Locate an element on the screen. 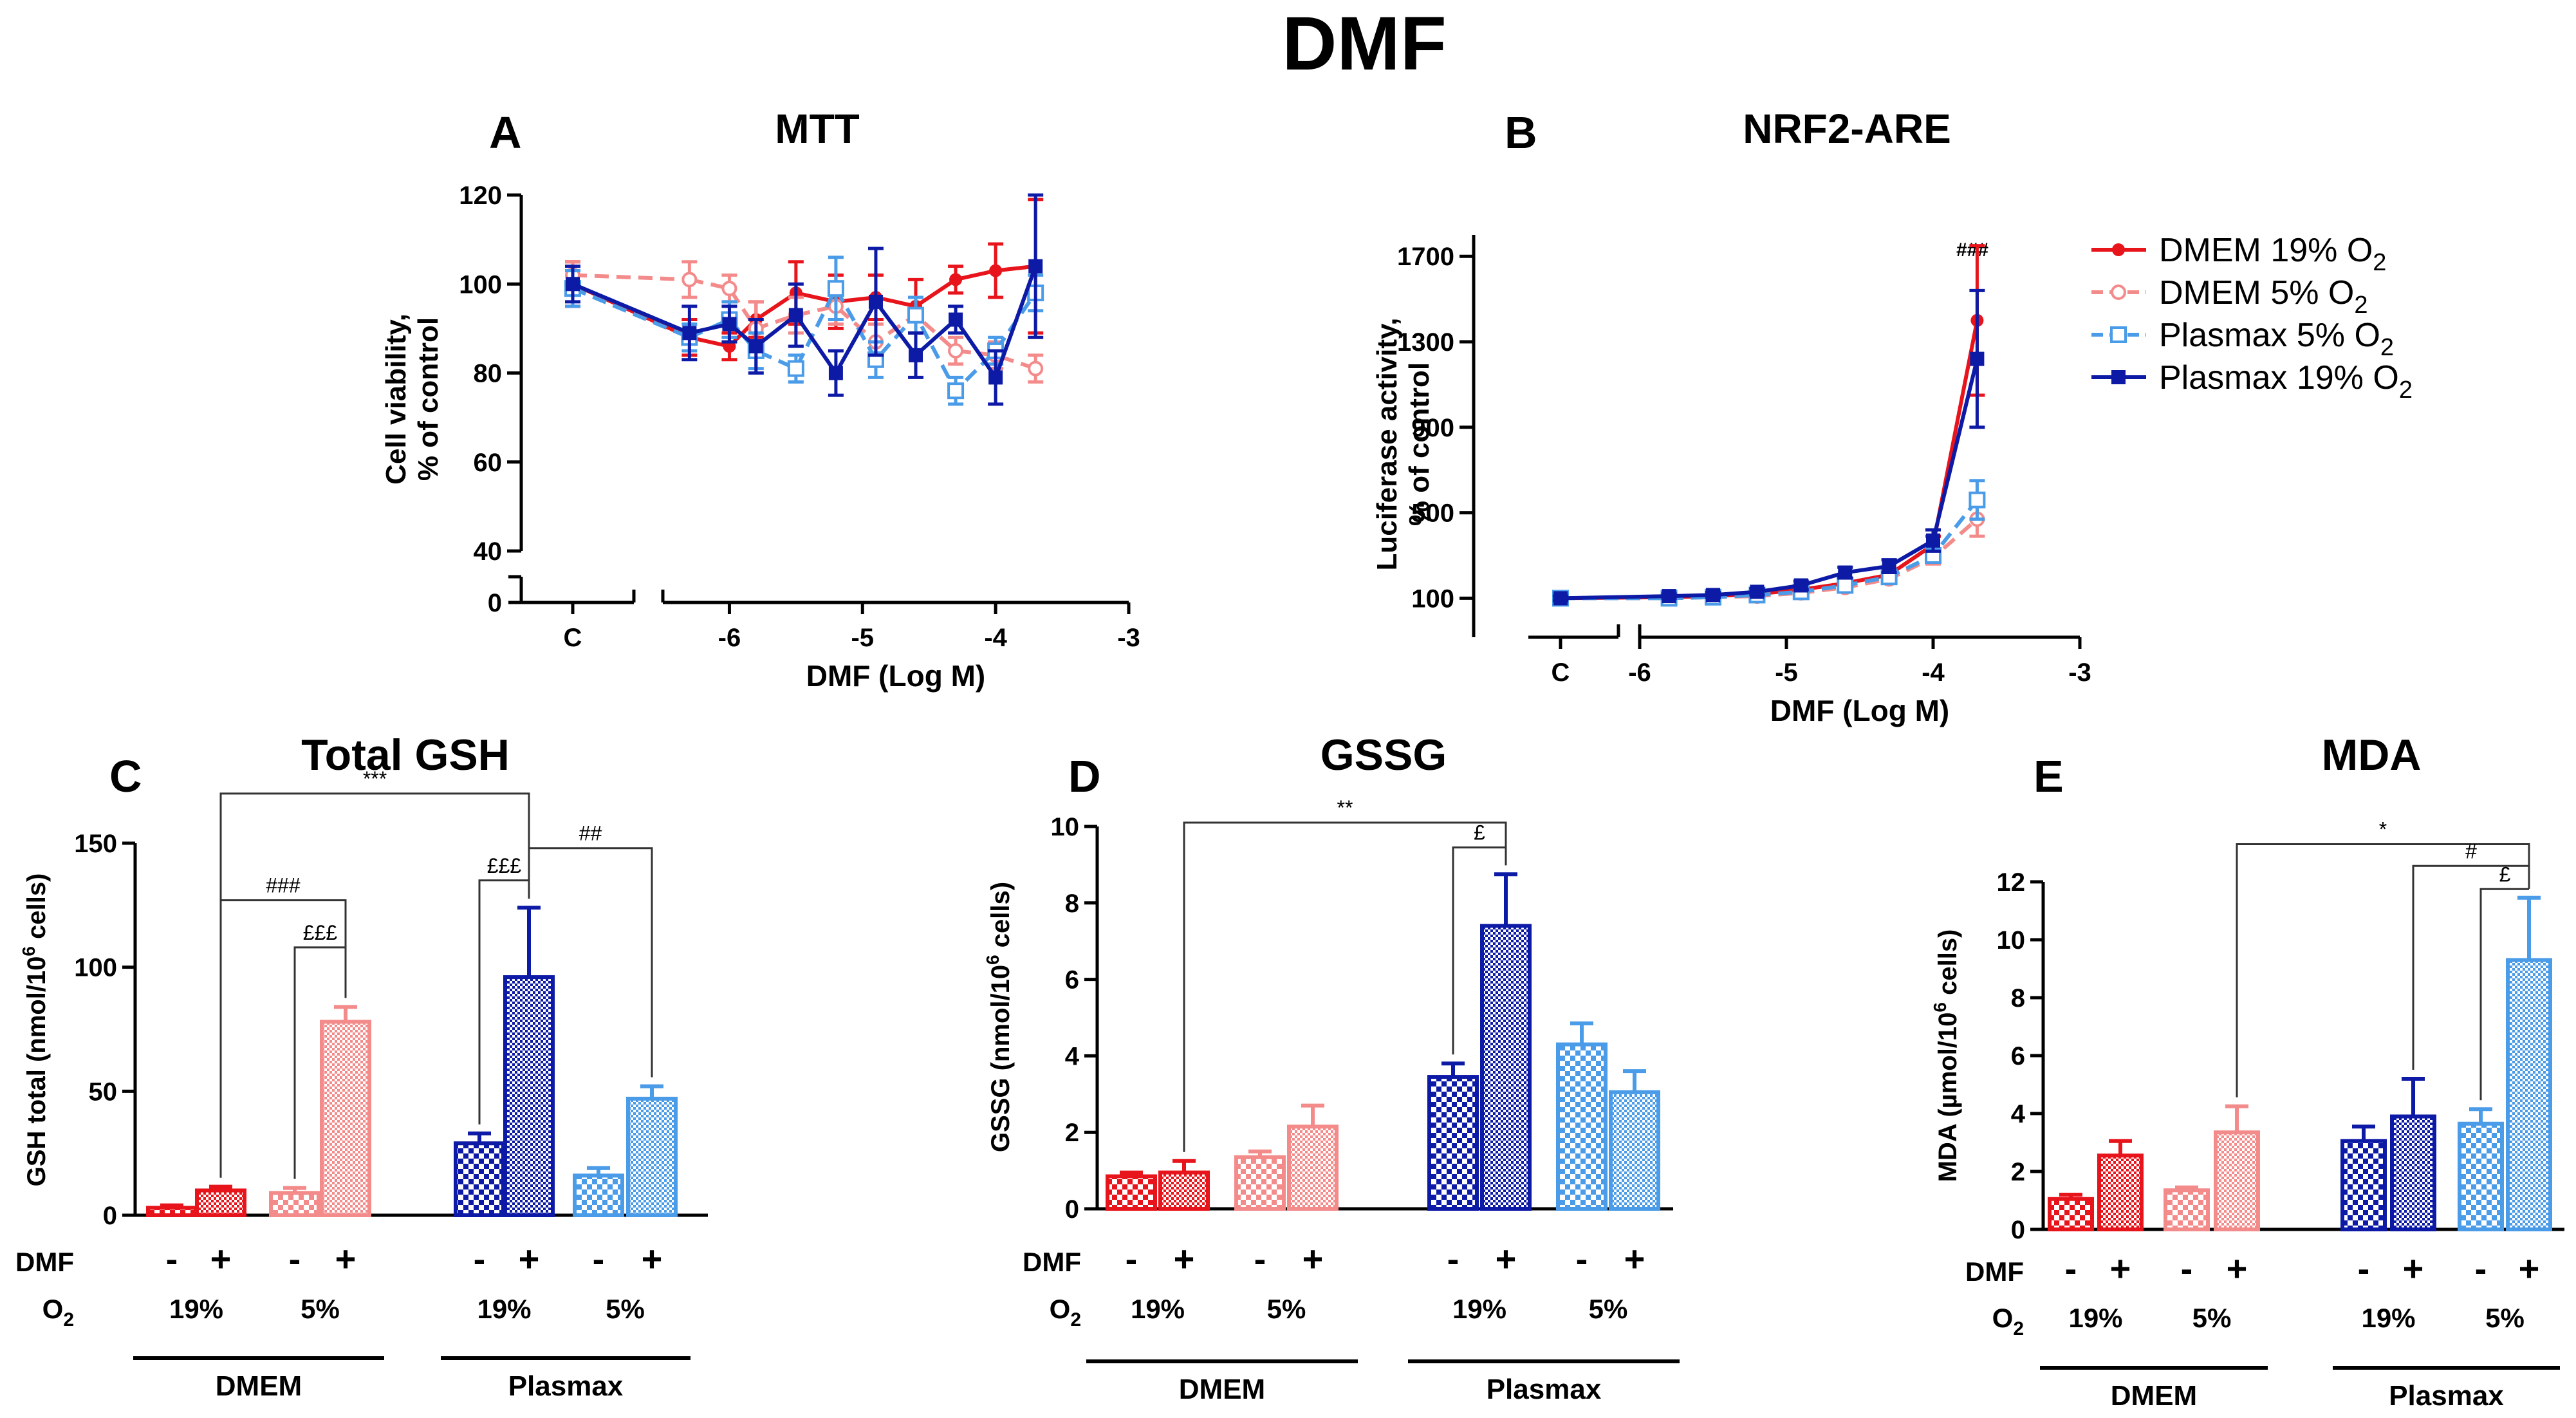  chart-title: NRF2-ARE is located at coordinates (1847, 129).